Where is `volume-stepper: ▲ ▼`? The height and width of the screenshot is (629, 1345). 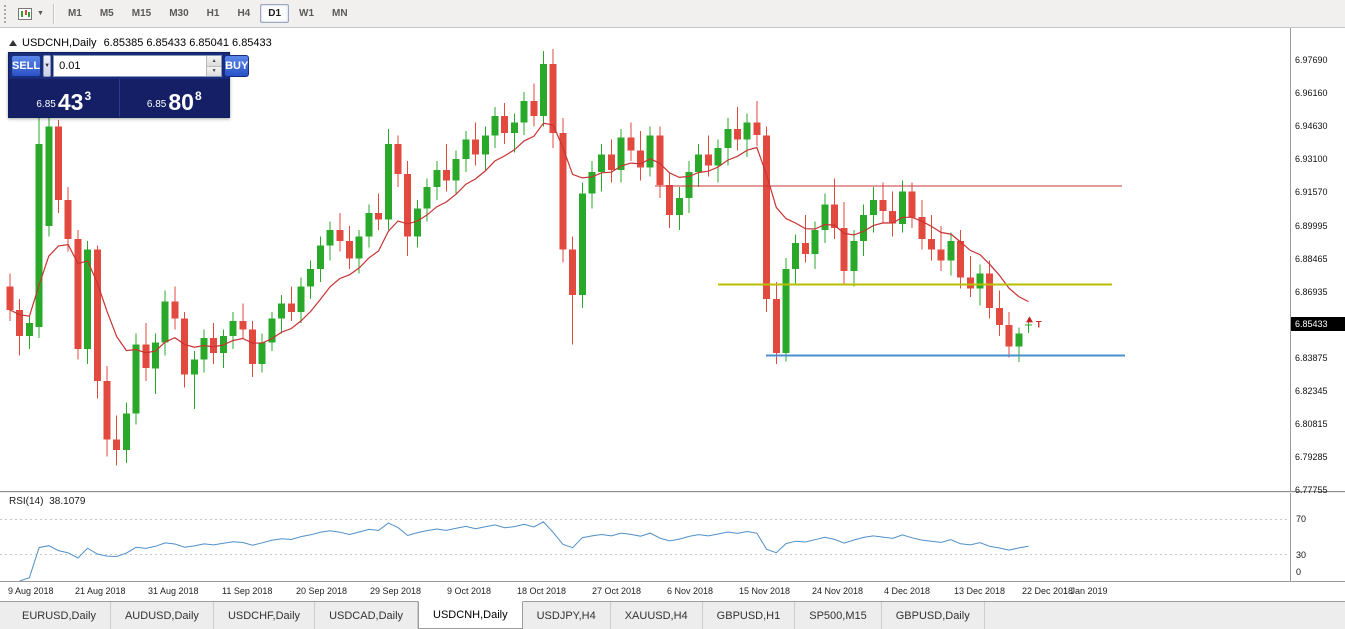 volume-stepper: ▲ ▼ is located at coordinates (214, 66).